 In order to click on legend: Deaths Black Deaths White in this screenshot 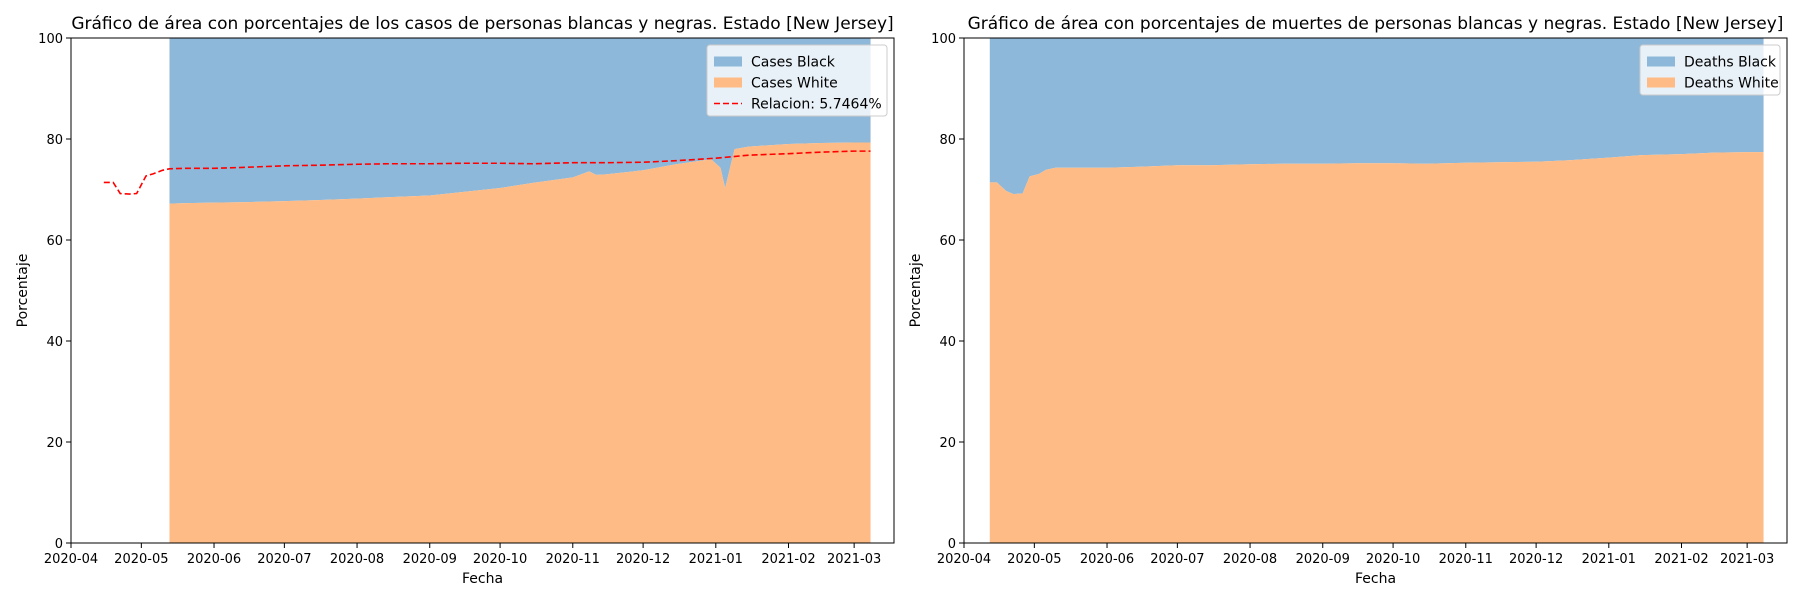, I will do `click(1710, 70)`.